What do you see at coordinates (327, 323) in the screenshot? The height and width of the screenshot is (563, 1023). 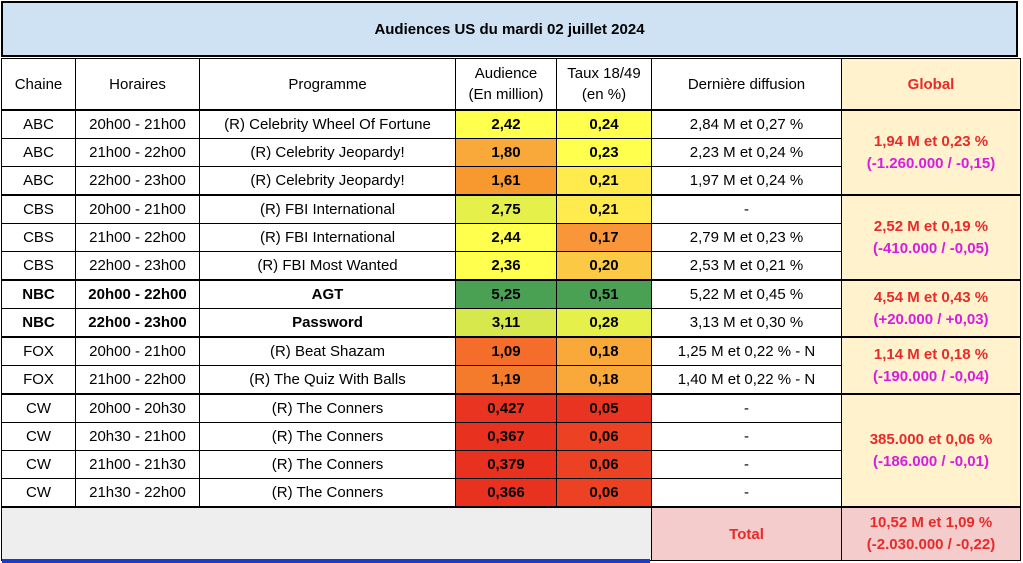 I see `cell-programme: Password` at bounding box center [327, 323].